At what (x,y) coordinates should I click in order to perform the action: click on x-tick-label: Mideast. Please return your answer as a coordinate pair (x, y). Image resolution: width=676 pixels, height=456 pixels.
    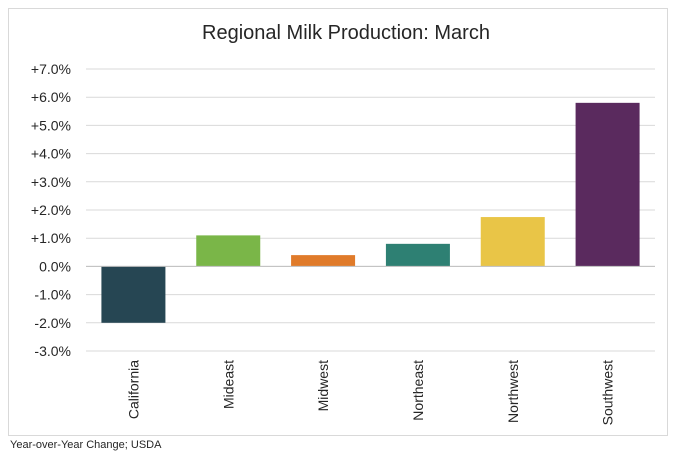
    Looking at the image, I should click on (228, 384).